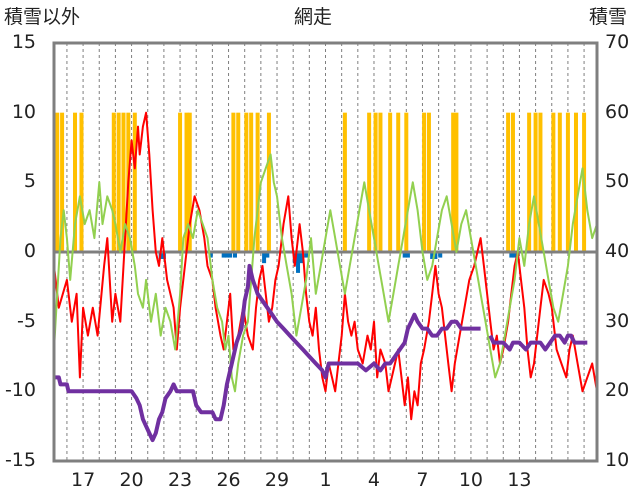 The image size is (636, 501). Describe the element at coordinates (608, 17) in the screenshot. I see `right-axis-title: 積雪` at that location.